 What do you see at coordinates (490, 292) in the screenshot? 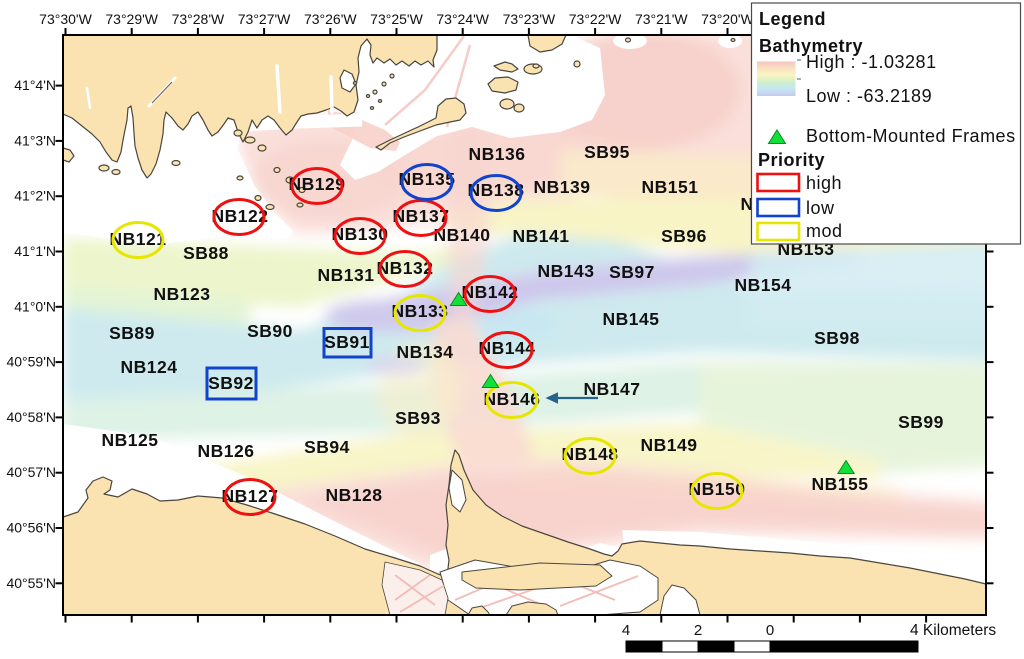
I see `svg-text: NB142` at bounding box center [490, 292].